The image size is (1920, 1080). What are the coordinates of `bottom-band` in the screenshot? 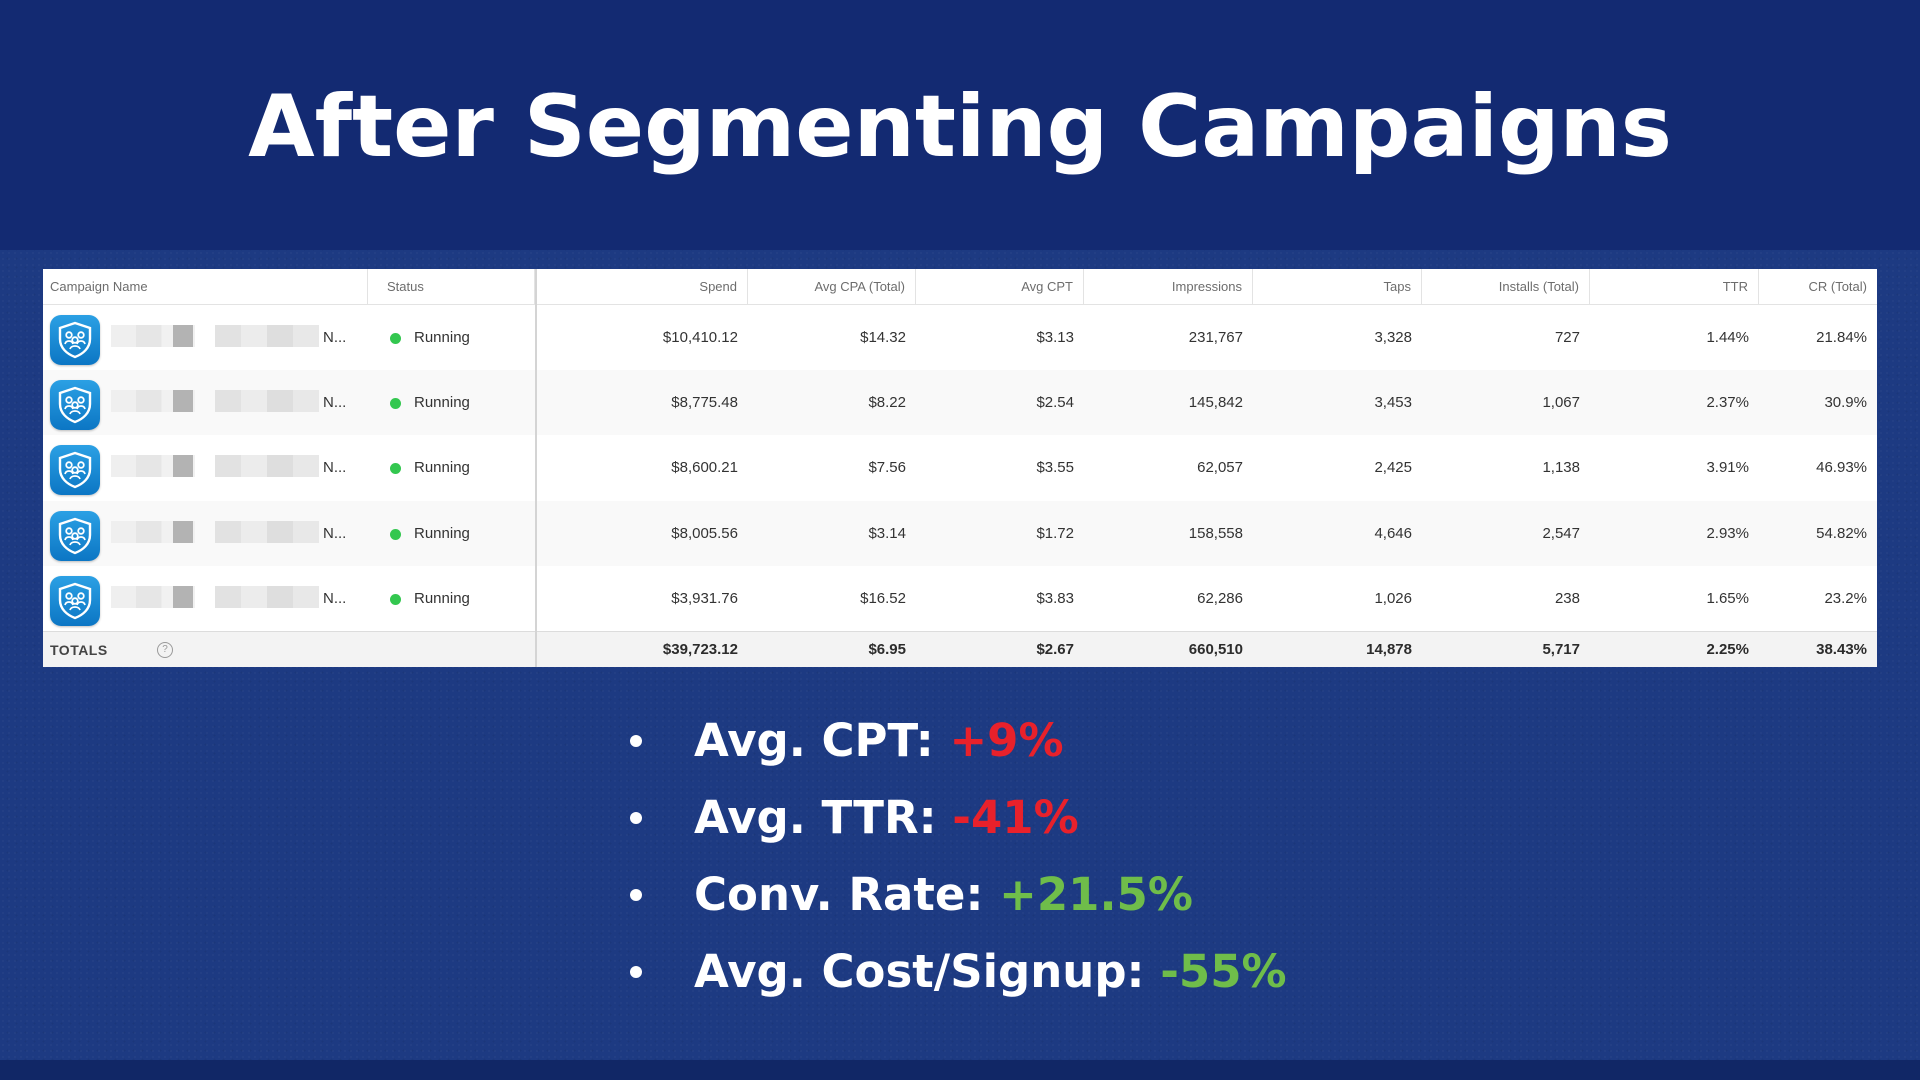 It's located at (960, 1070).